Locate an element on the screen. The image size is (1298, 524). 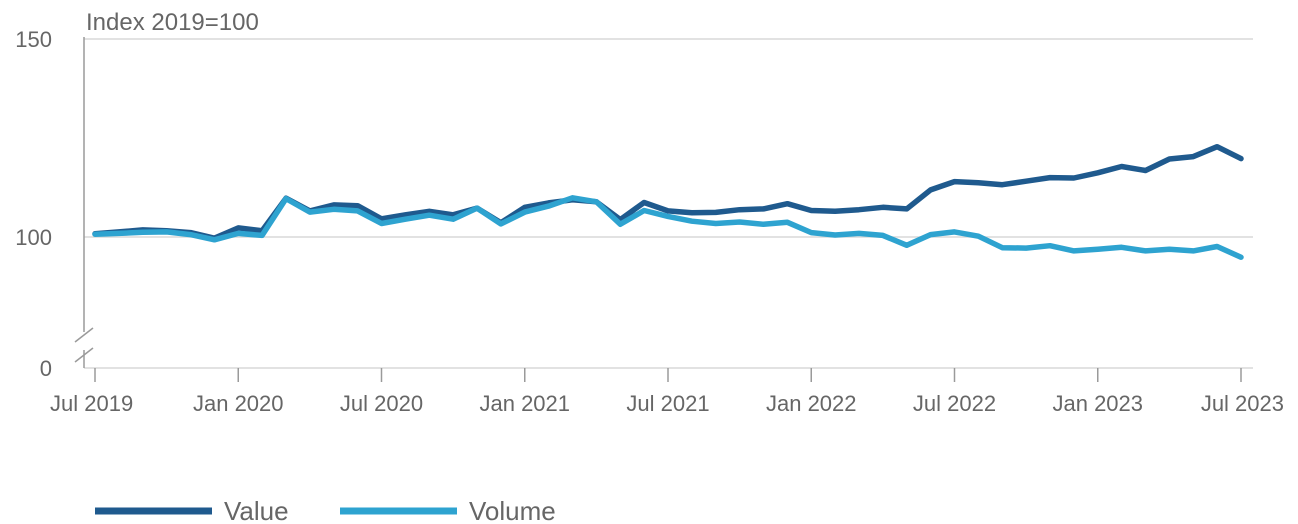
y-axis-label: Index 2019=100 is located at coordinates (172, 22).